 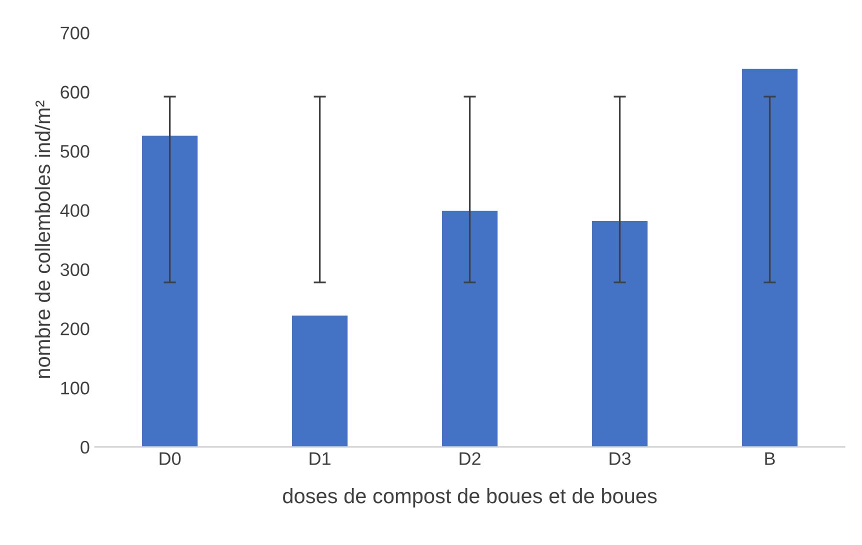 What do you see at coordinates (320, 458) in the screenshot?
I see `x-tick-label: D1` at bounding box center [320, 458].